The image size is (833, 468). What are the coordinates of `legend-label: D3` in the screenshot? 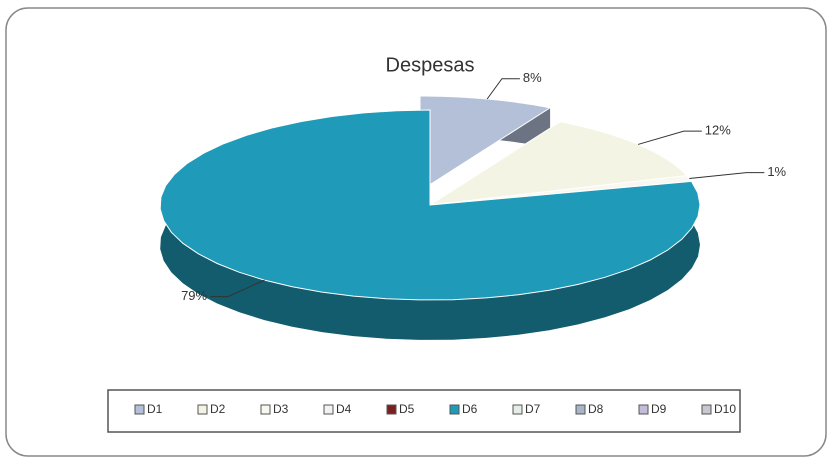 It's located at (281, 409).